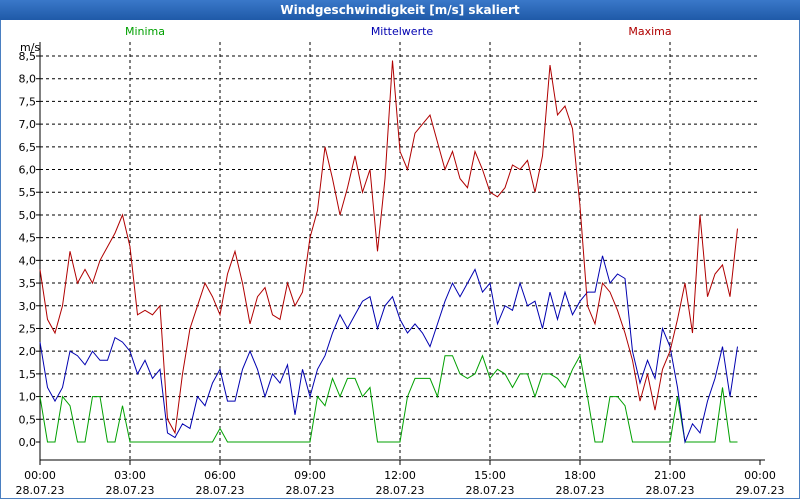 This screenshot has height=500, width=800. I want to click on y-tick-label: 2,5, so click(28, 328).